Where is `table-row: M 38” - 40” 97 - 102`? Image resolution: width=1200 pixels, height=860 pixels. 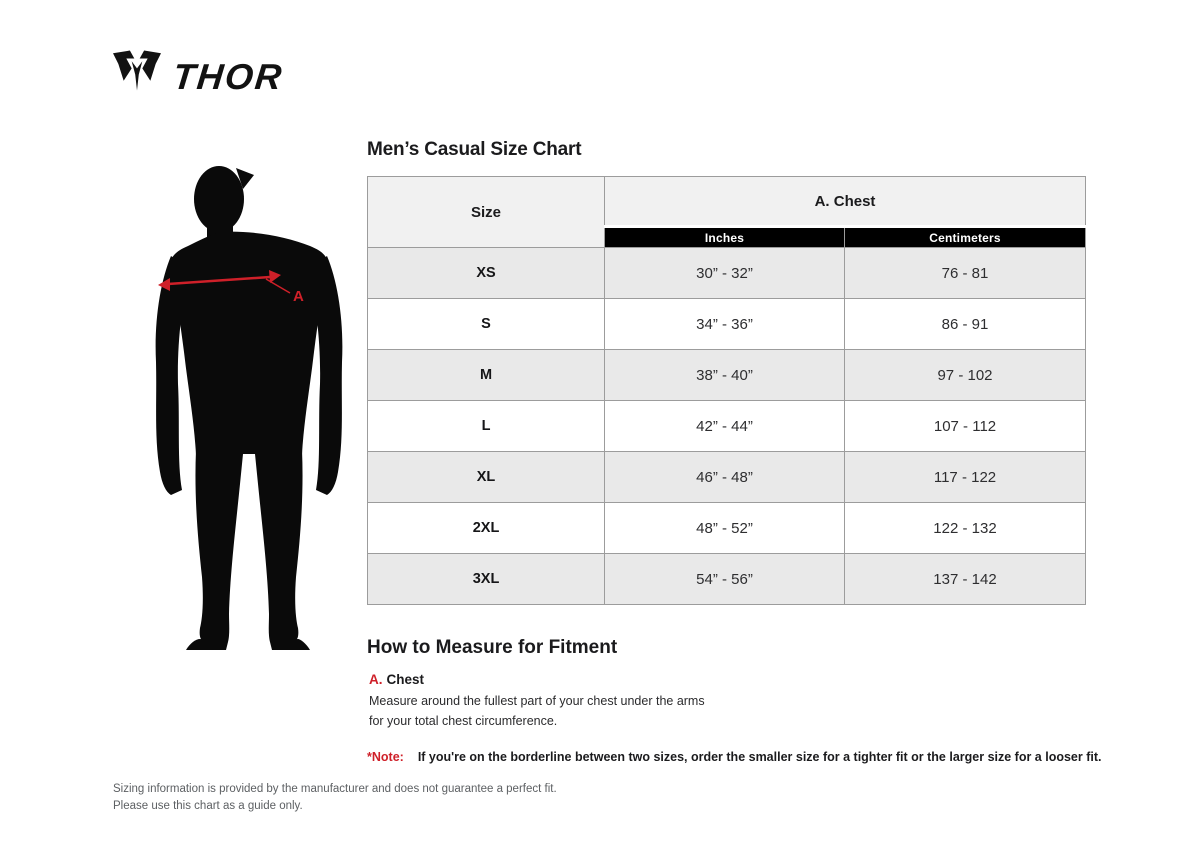 table-row: M 38” - 40” 97 - 102 is located at coordinates (726, 375).